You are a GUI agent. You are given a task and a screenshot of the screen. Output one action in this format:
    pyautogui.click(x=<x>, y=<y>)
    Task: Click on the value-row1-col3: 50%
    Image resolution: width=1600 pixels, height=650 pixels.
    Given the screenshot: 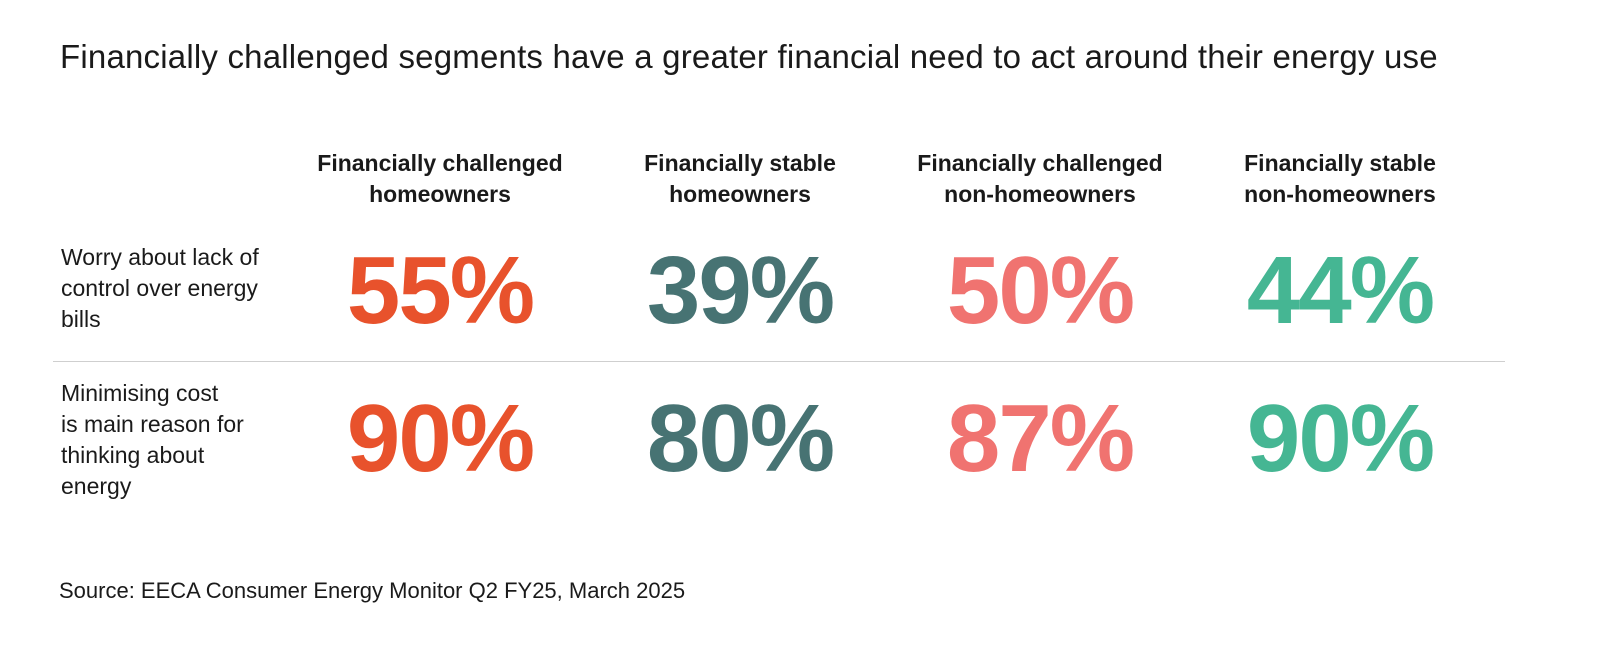 What is the action you would take?
    pyautogui.click(x=1040, y=290)
    